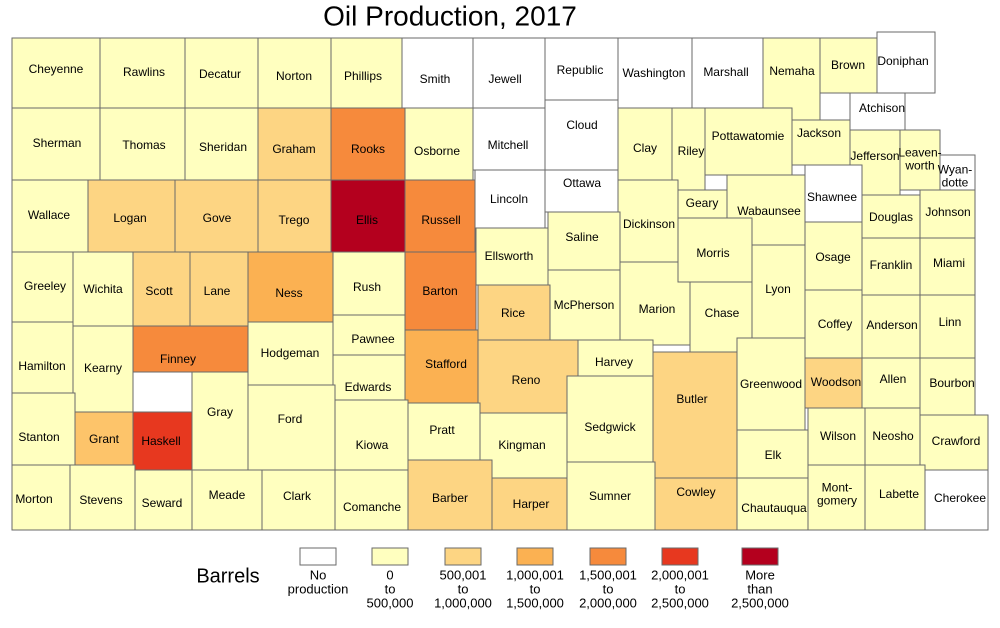  What do you see at coordinates (368, 149) in the screenshot?
I see `county-name: Rooks` at bounding box center [368, 149].